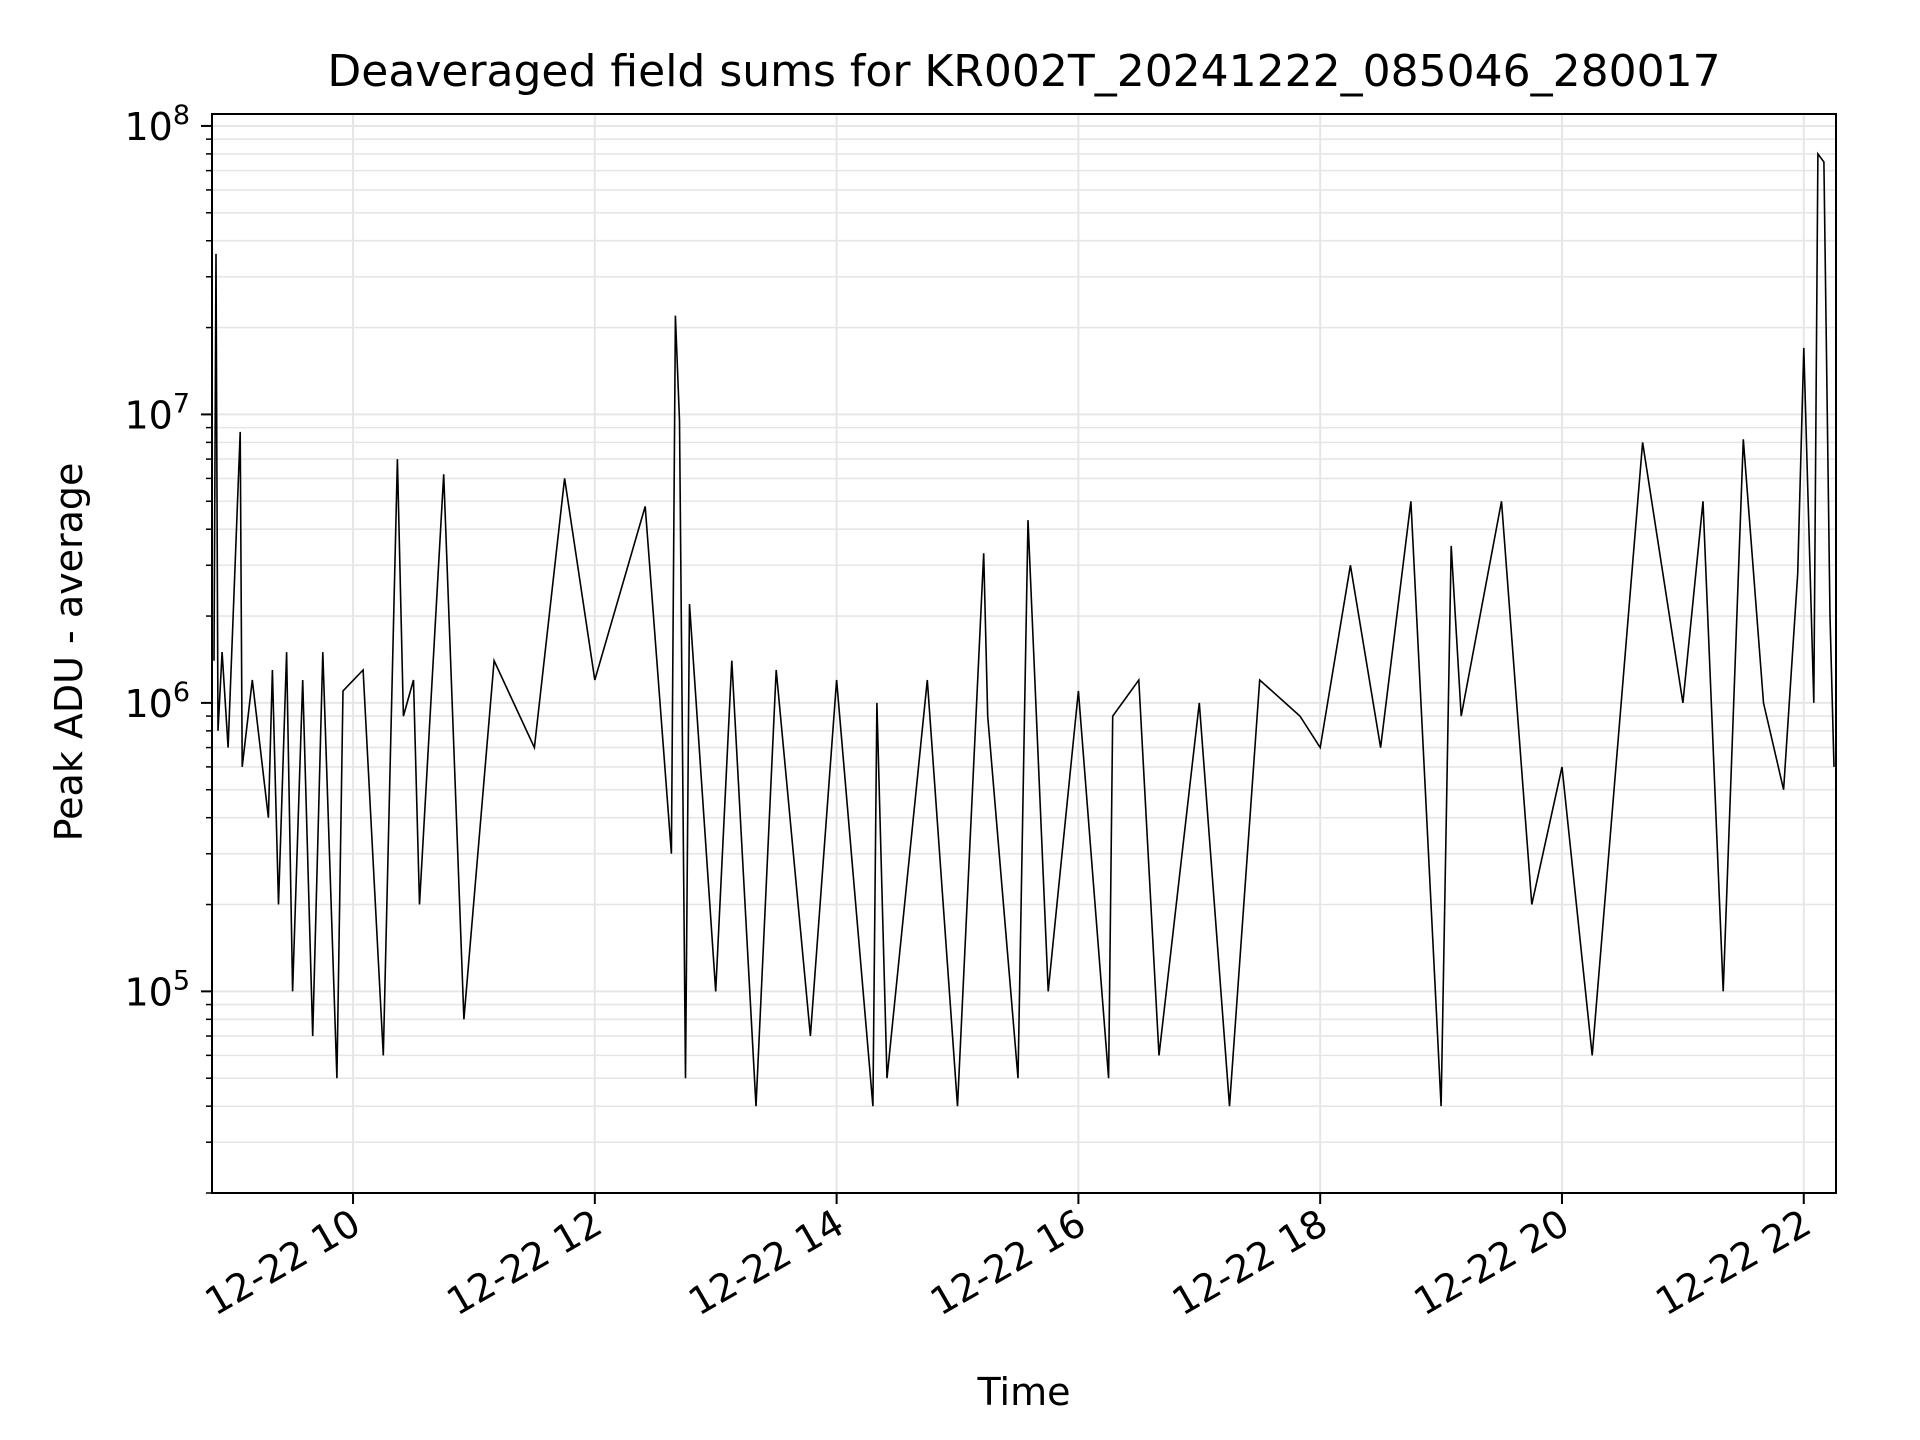 The width and height of the screenshot is (1920, 1440). What do you see at coordinates (157, 412) in the screenshot?
I see `y-tick-label: 107` at bounding box center [157, 412].